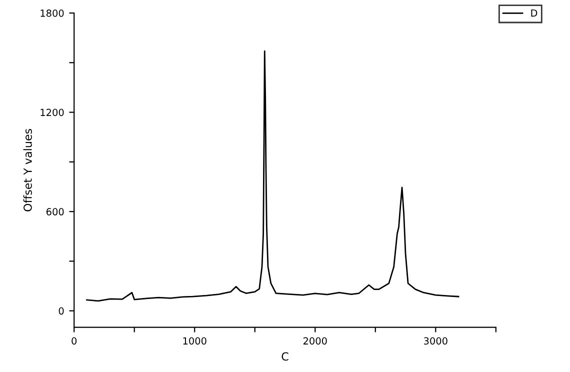 This screenshot has width=570, height=372. Describe the element at coordinates (55, 212) in the screenshot. I see `y-tick-label: 600` at that location.